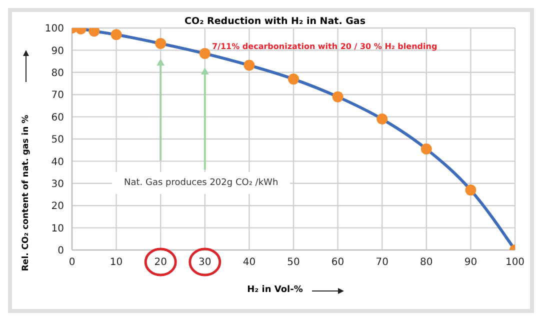 The image size is (542, 321). What do you see at coordinates (26, 193) in the screenshot?
I see `y-axis-title: Rel. CO₂ content of nat. gas in %` at bounding box center [26, 193].